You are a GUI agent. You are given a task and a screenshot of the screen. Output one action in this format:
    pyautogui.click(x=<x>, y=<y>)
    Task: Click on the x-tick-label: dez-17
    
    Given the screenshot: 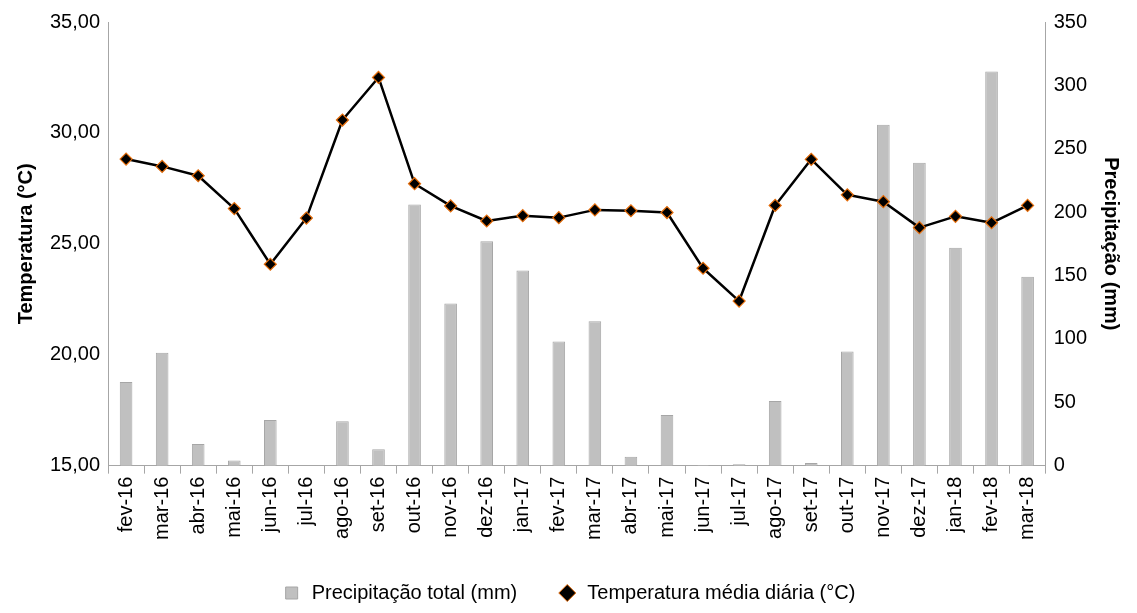 What is the action you would take?
    pyautogui.click(x=917, y=507)
    